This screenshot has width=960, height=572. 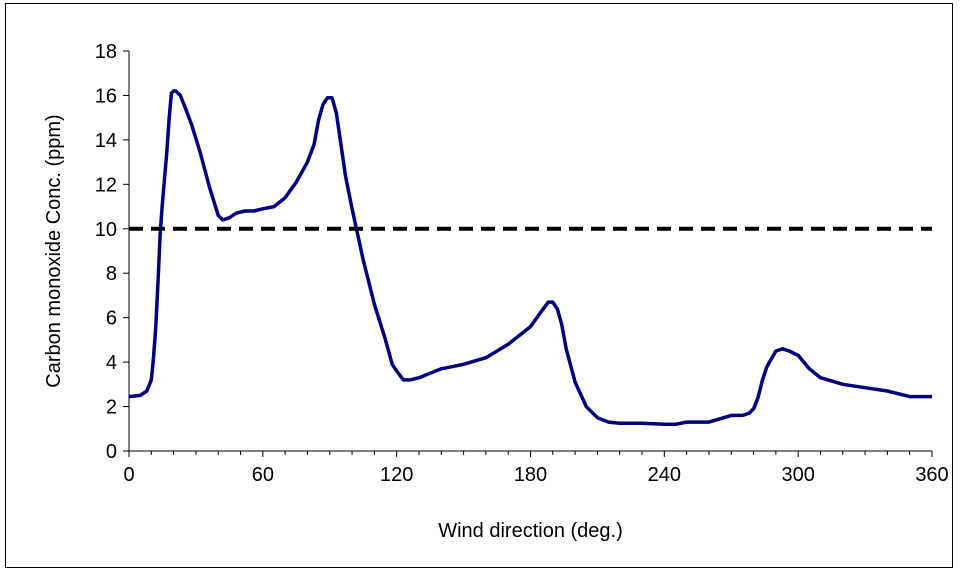 What do you see at coordinates (106, 52) in the screenshot?
I see `y-tick-label: 18` at bounding box center [106, 52].